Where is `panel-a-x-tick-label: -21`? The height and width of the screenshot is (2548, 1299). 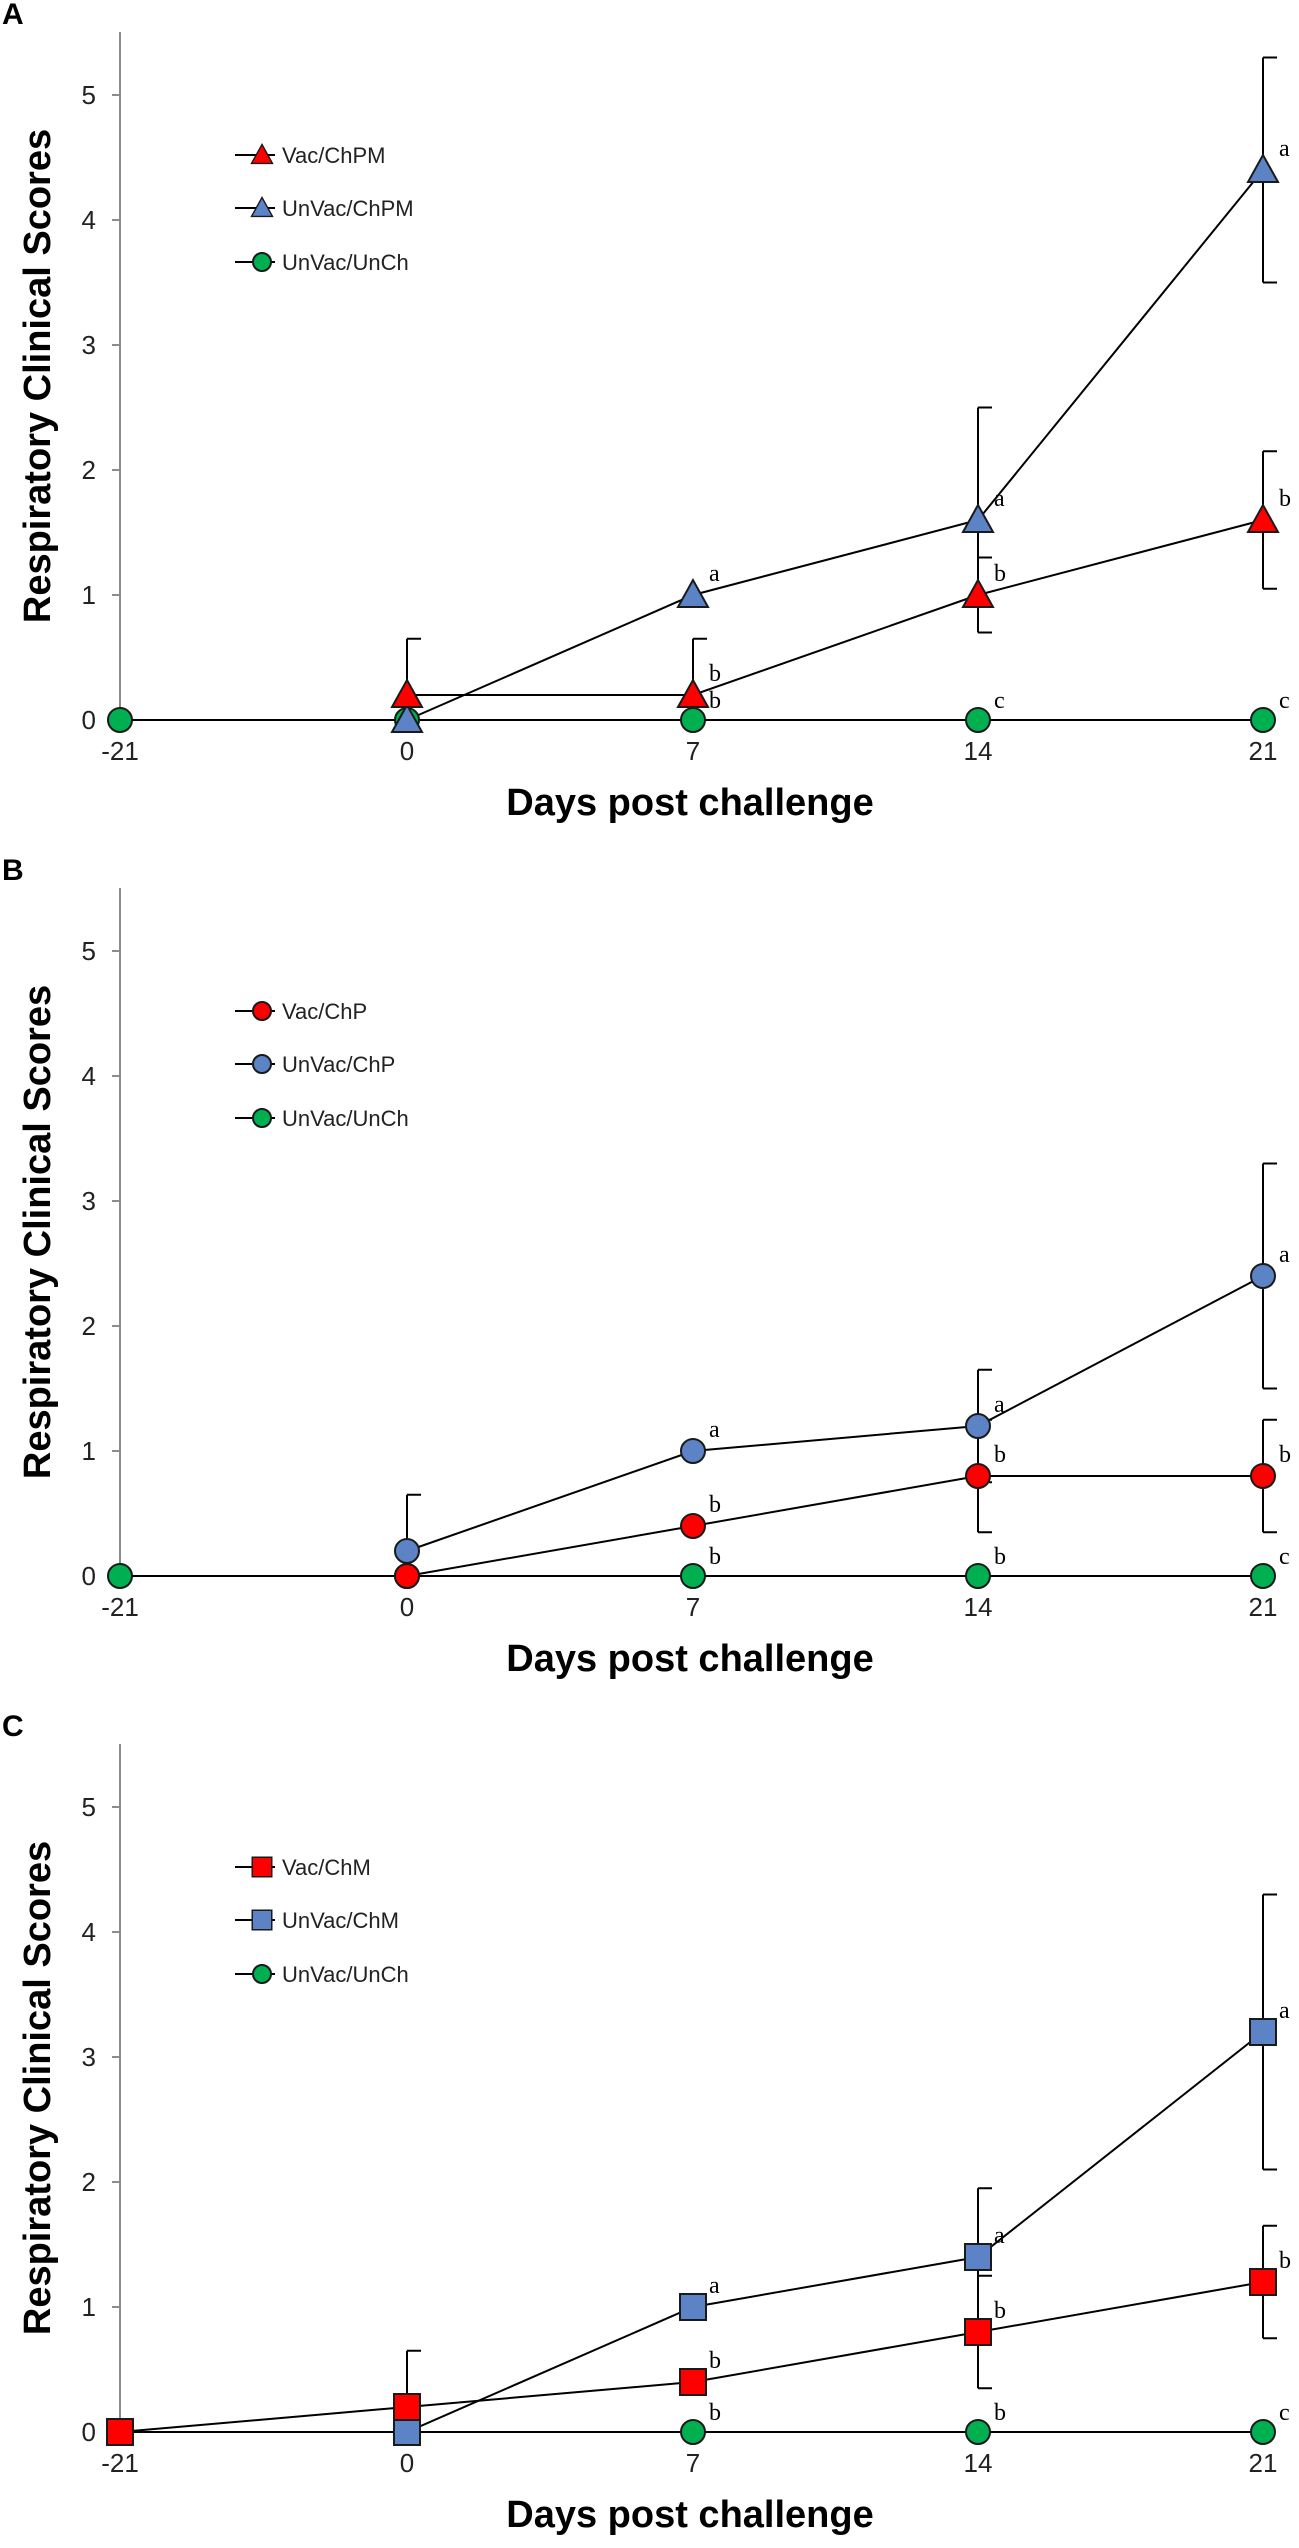 panel-a-x-tick-label: -21 is located at coordinates (120, 751).